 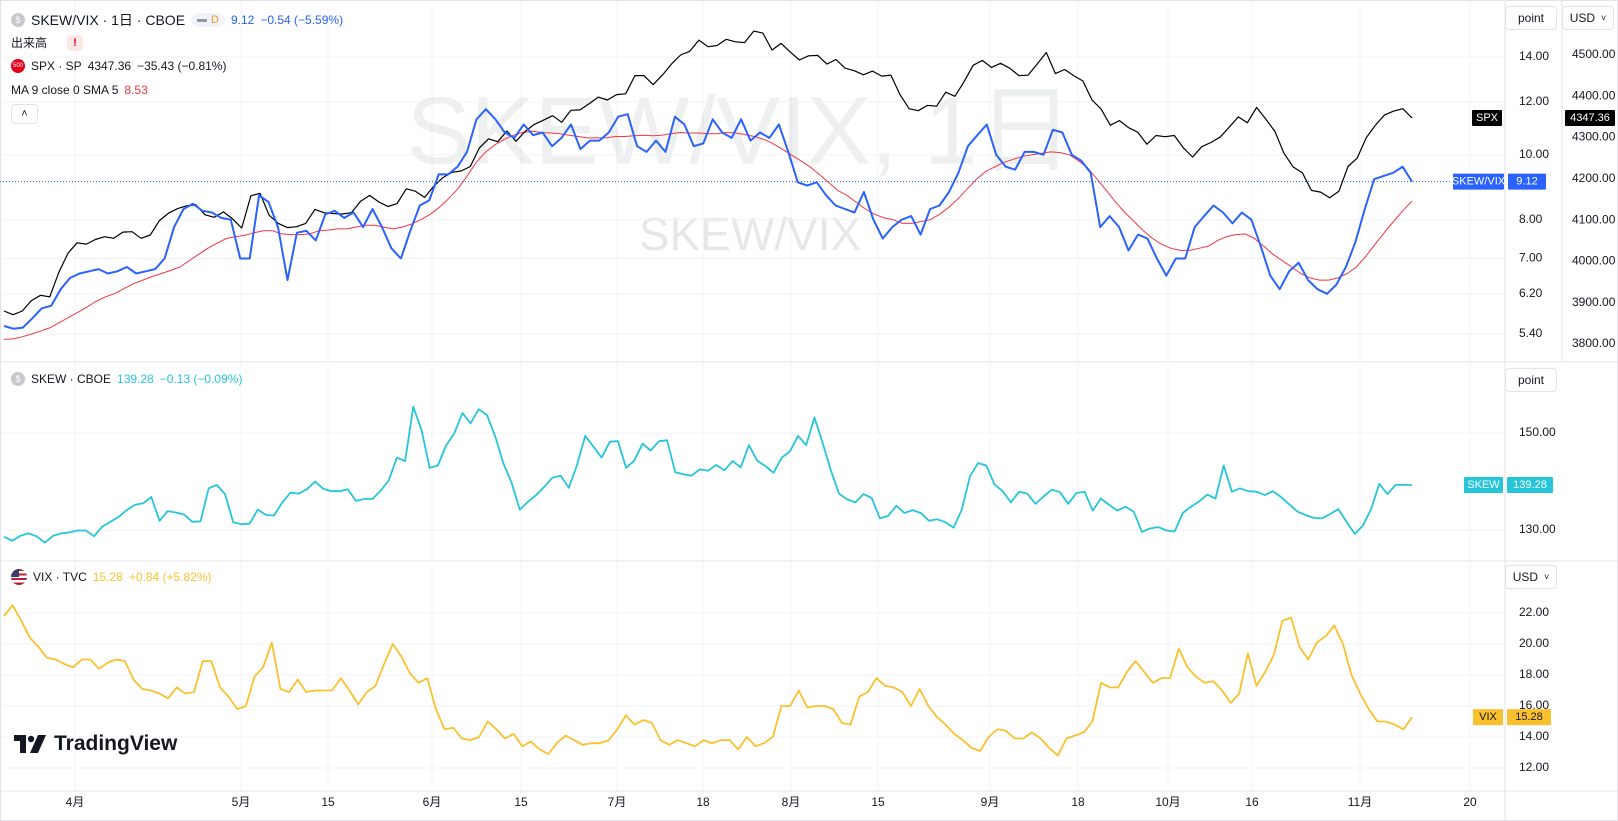 I want to click on series-name-tag-spx-bg, so click(x=1487, y=118).